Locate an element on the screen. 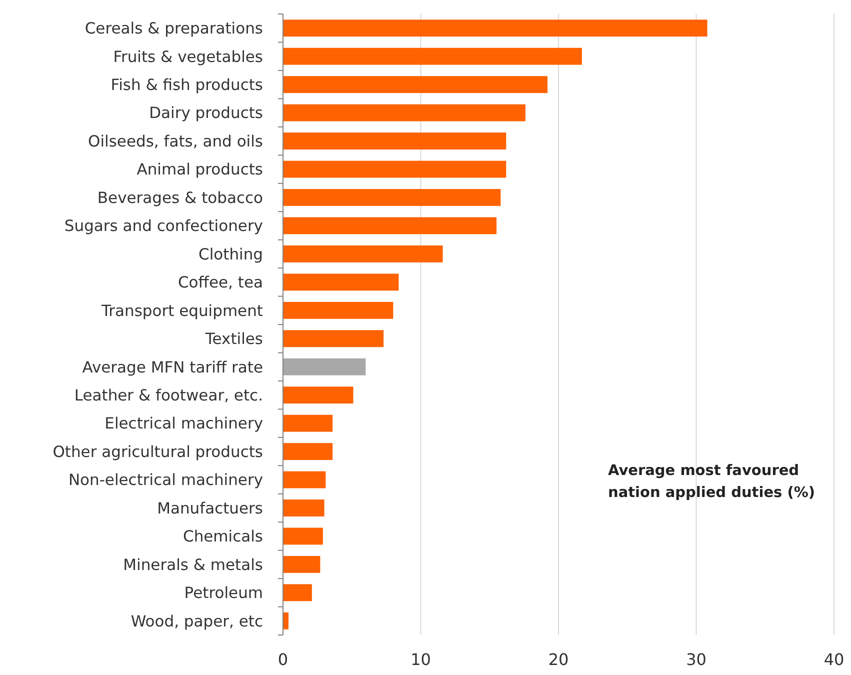 The width and height of the screenshot is (851, 675). y-tick-label: Average MFN tariff rate is located at coordinates (172, 367).